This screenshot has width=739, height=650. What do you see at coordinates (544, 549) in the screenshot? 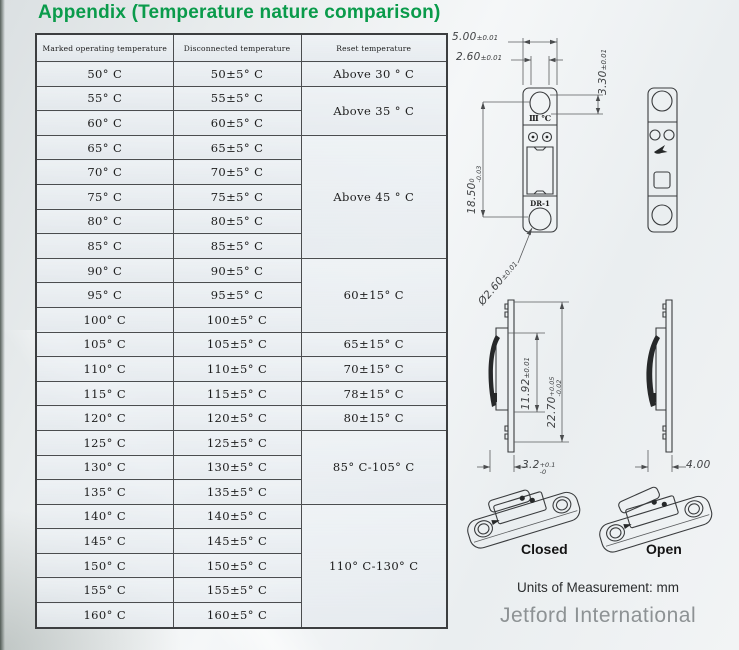
I see `state-label-closed: Closed` at bounding box center [544, 549].